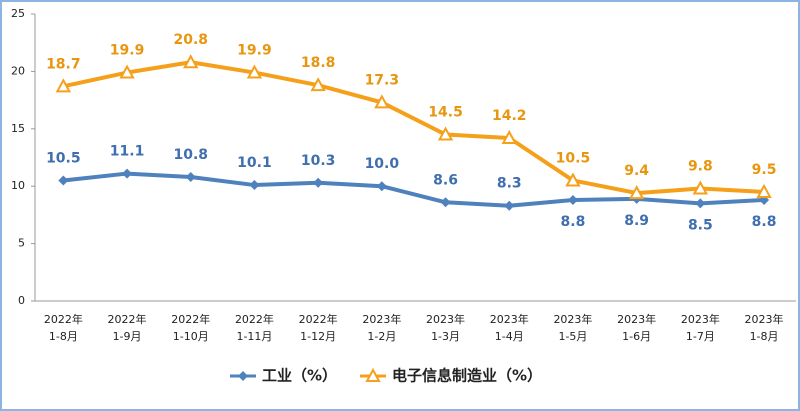 The image size is (800, 411). Describe the element at coordinates (63, 64) in the screenshot. I see `value-label: 18.7` at that location.